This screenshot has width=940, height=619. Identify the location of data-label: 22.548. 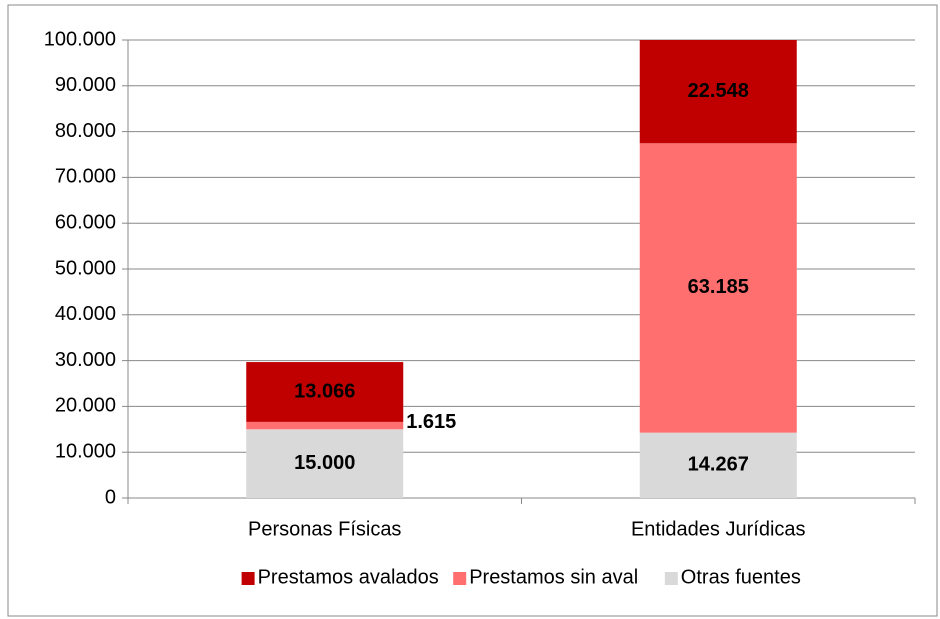
(718, 91).